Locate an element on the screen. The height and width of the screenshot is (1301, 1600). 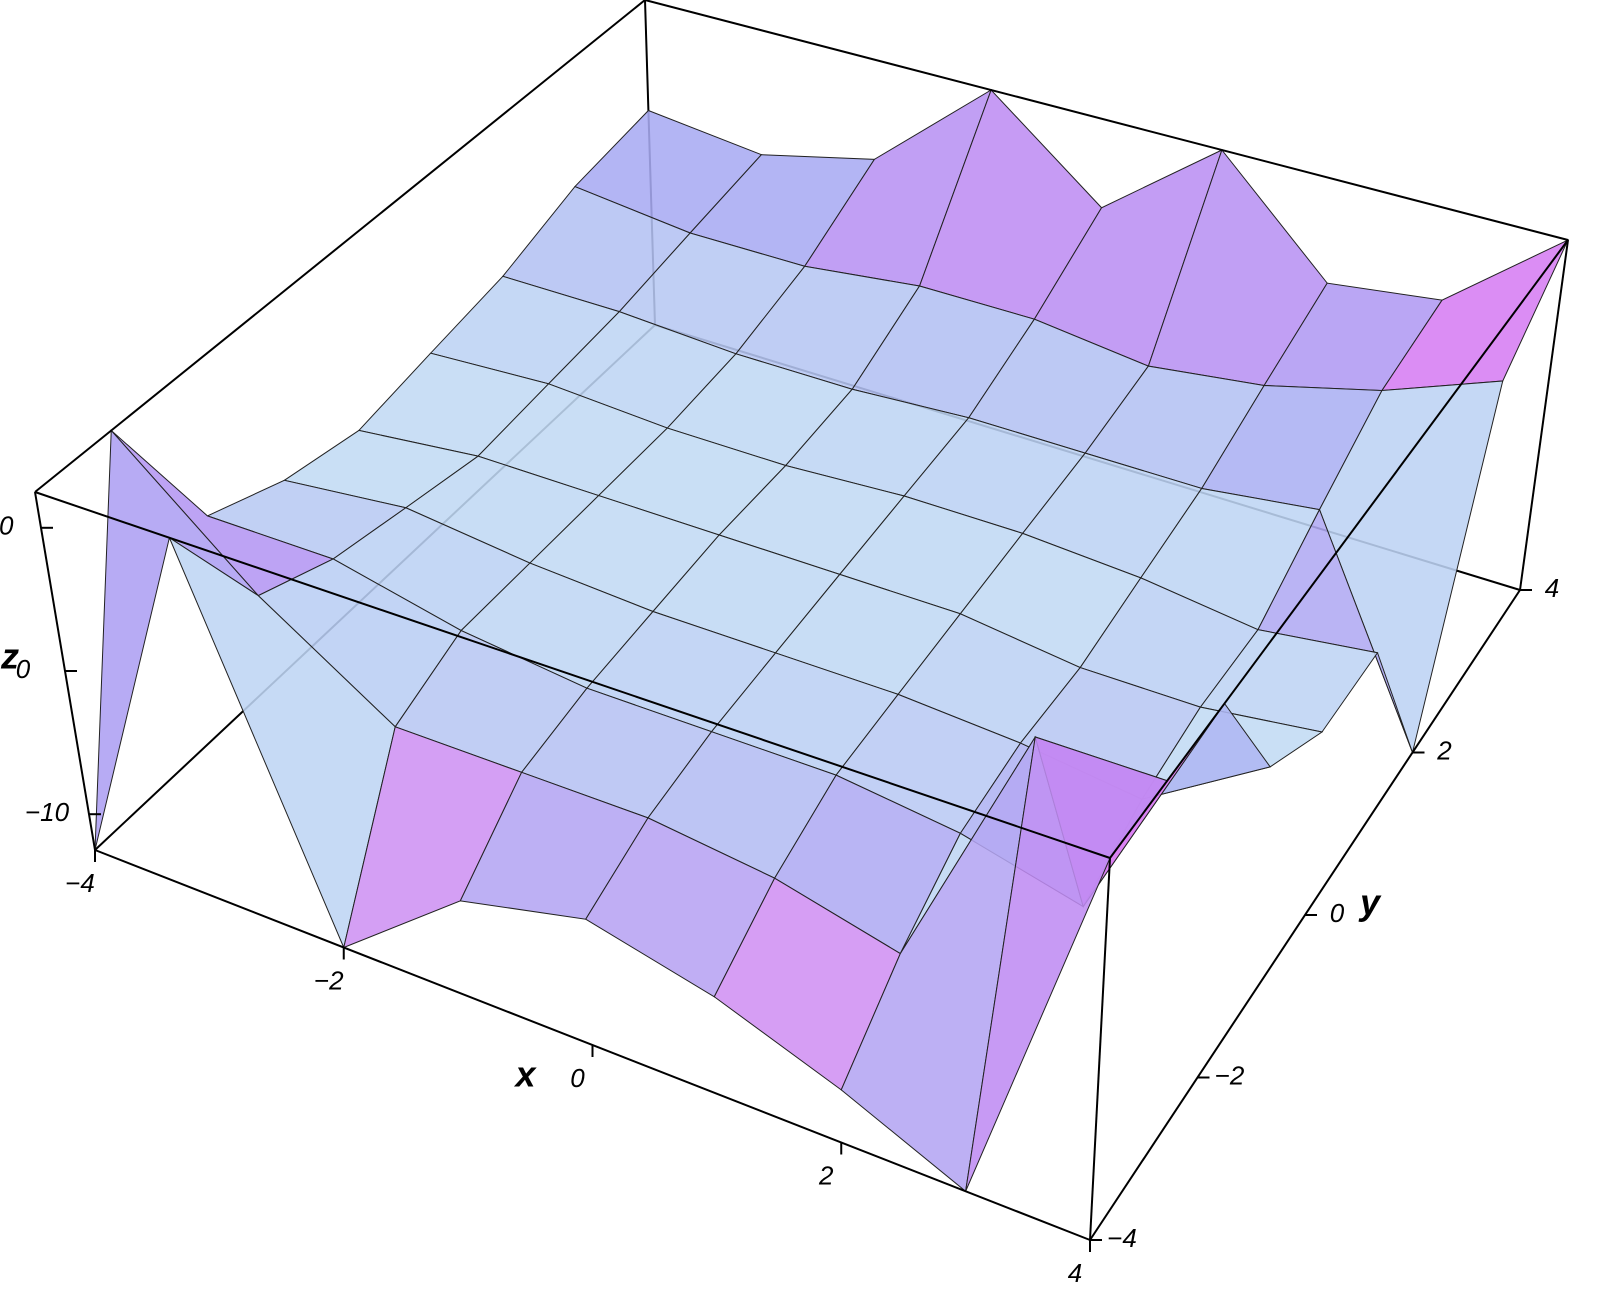
x-tick-label: −2 is located at coordinates (329, 980).